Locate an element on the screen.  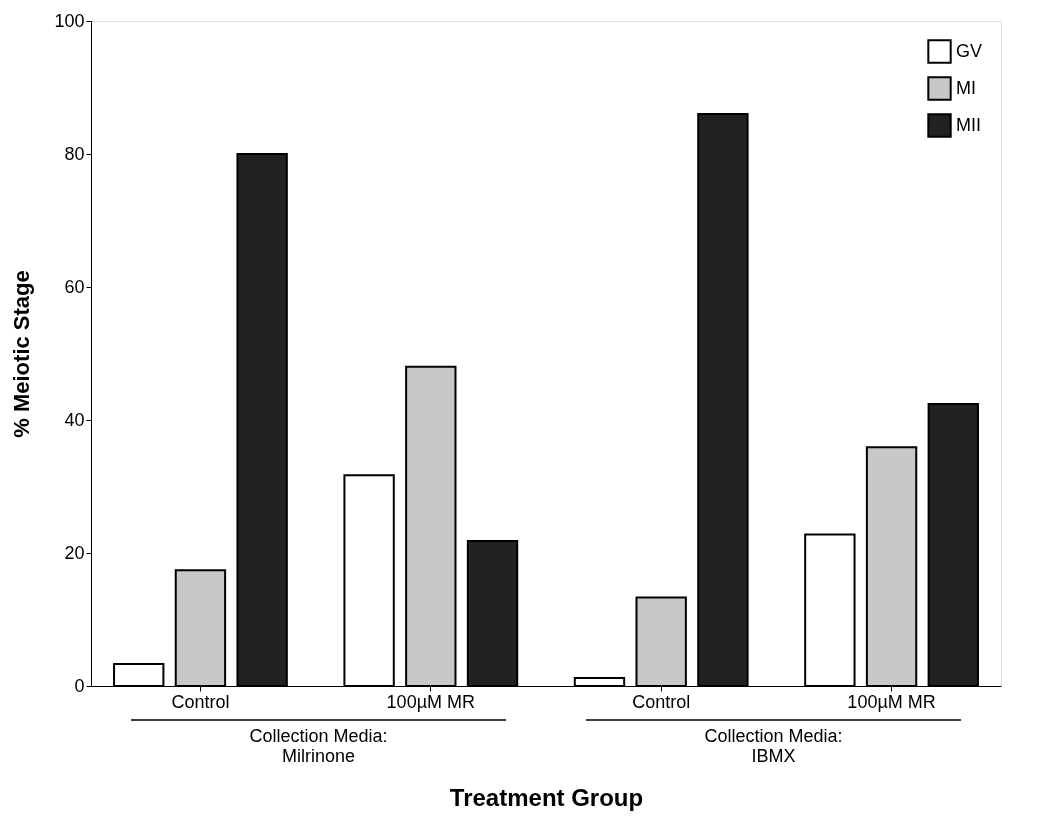
y-axis-title: % Meiotic Stage is located at coordinates (22, 354).